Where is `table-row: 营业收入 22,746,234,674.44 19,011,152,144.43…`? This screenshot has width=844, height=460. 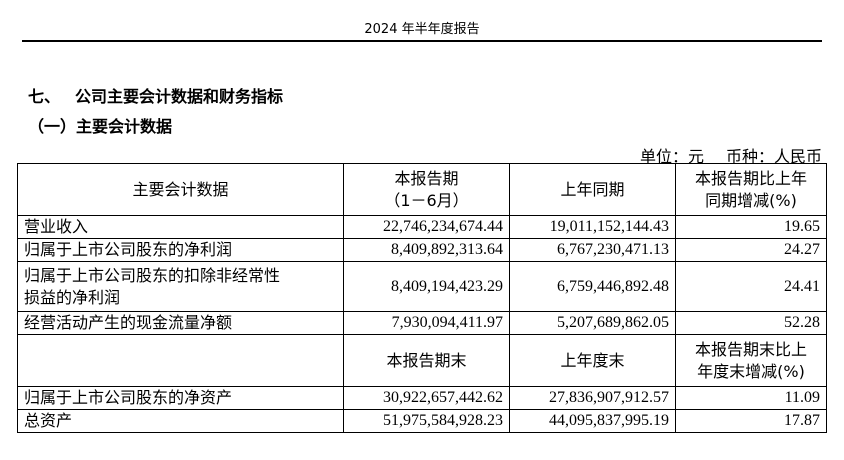
table-row: 营业收入 22,746,234,674.44 19,011,152,144.43… is located at coordinates (422, 227).